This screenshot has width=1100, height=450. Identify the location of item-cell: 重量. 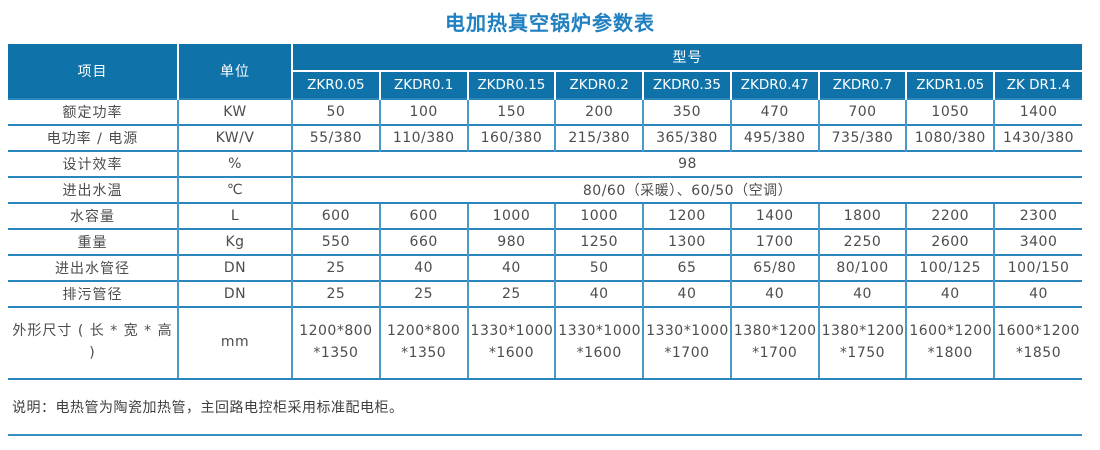
(93, 241).